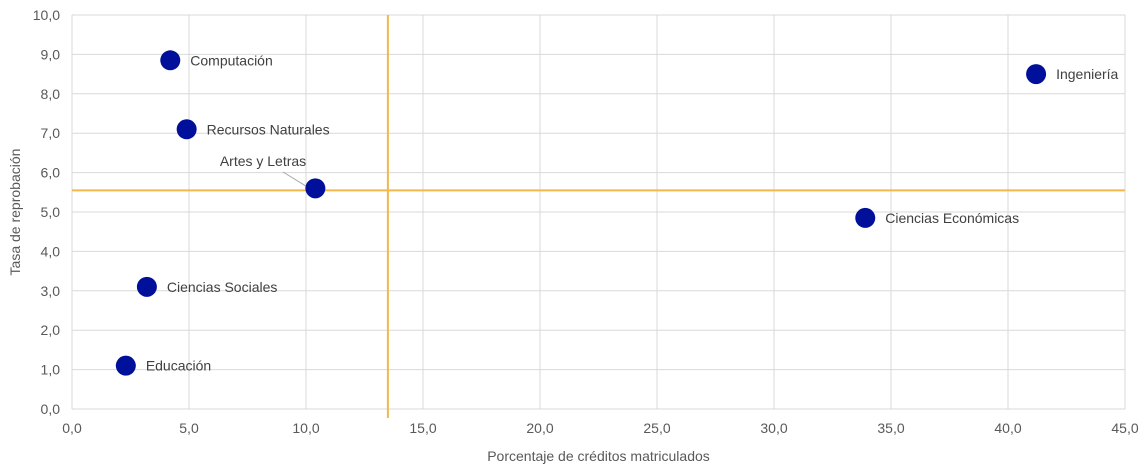  I want to click on x-tick-label: 10,0, so click(305, 428).